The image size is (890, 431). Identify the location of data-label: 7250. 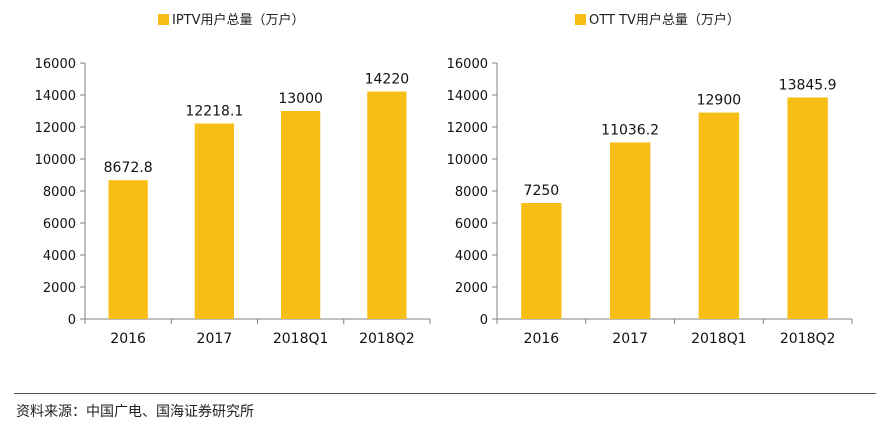
(542, 191).